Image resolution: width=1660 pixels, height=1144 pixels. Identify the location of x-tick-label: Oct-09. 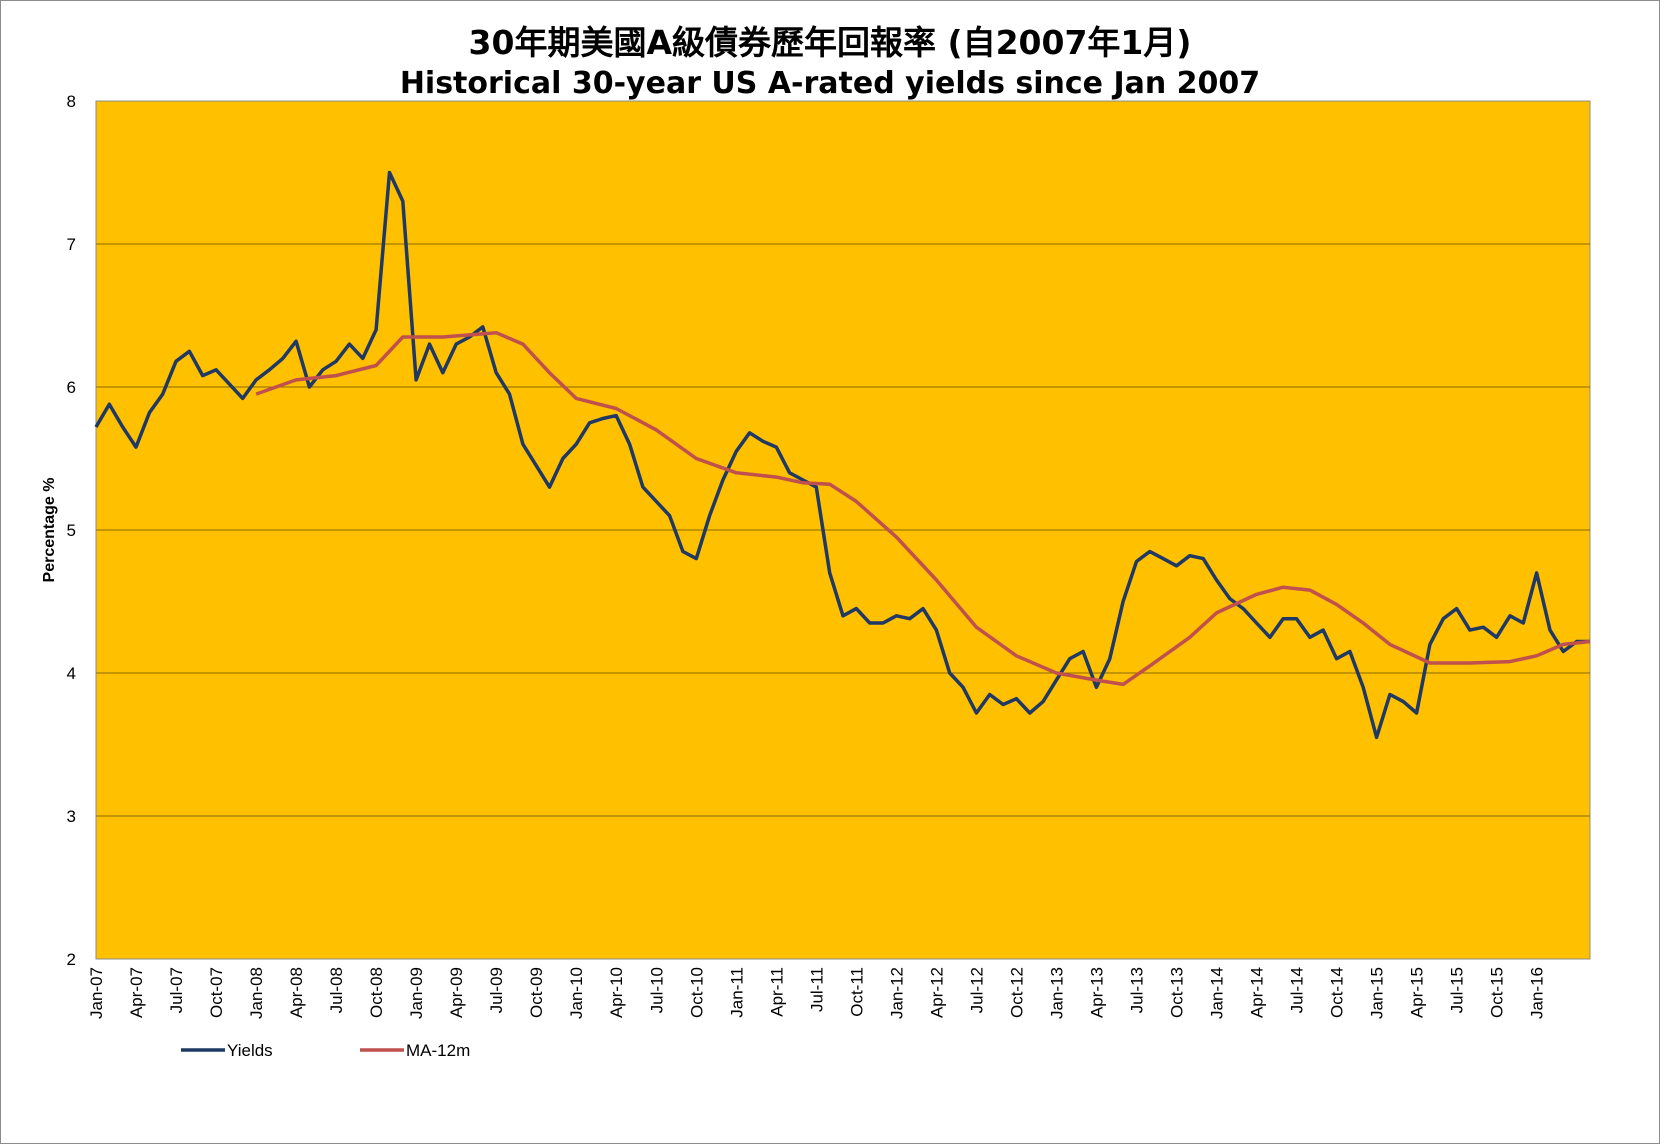
(536, 992).